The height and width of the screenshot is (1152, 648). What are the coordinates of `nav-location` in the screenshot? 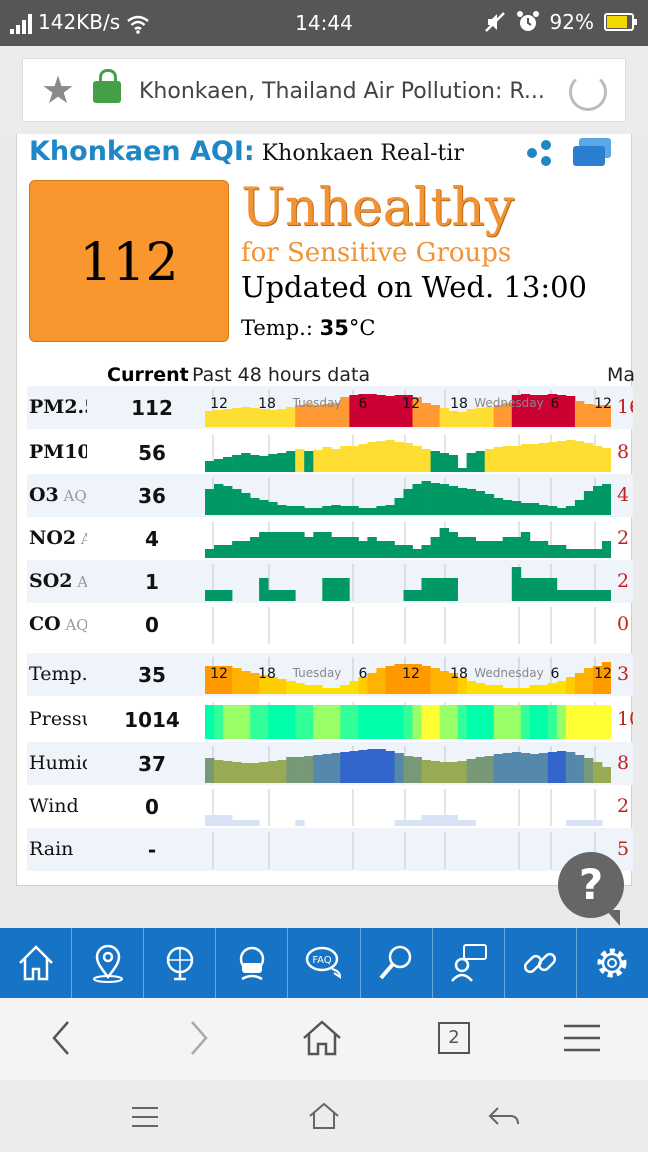 It's located at (108, 963).